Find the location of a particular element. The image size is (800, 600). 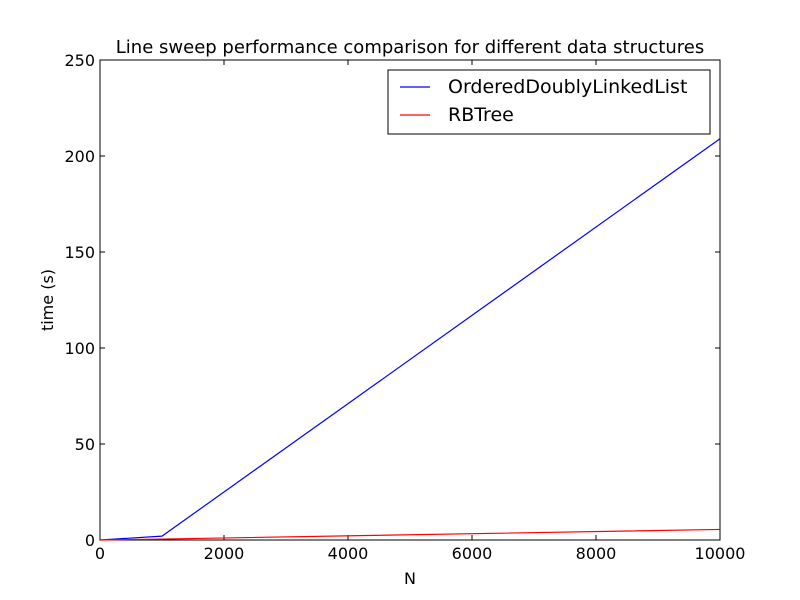

x-tick-label: 4000 is located at coordinates (348, 553).